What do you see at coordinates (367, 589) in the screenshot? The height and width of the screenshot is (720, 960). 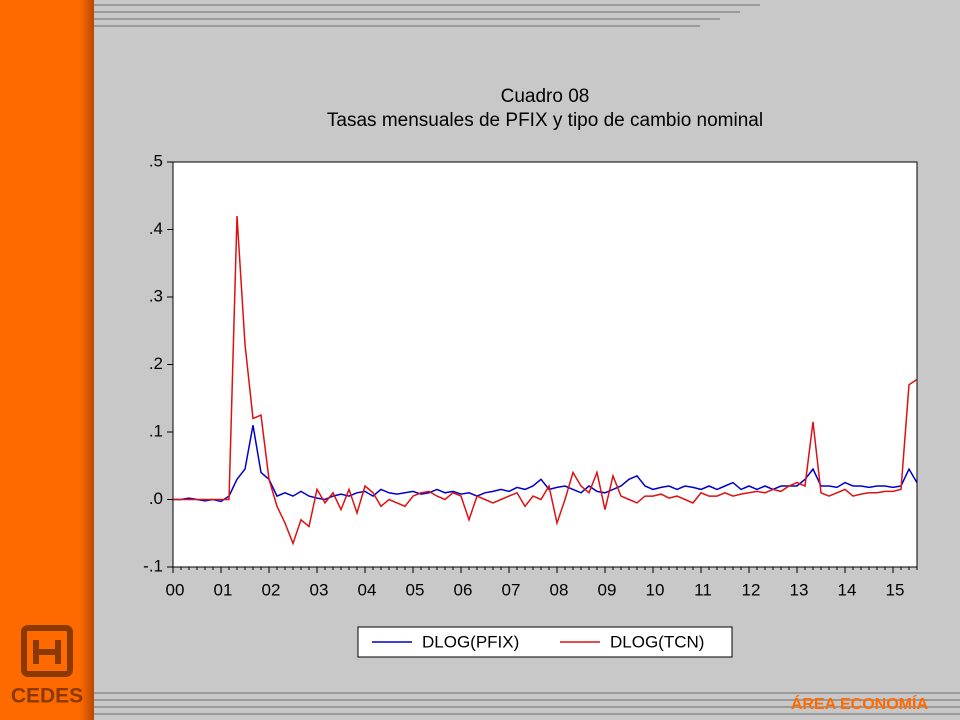 I see `x-tick-label: 04` at bounding box center [367, 589].